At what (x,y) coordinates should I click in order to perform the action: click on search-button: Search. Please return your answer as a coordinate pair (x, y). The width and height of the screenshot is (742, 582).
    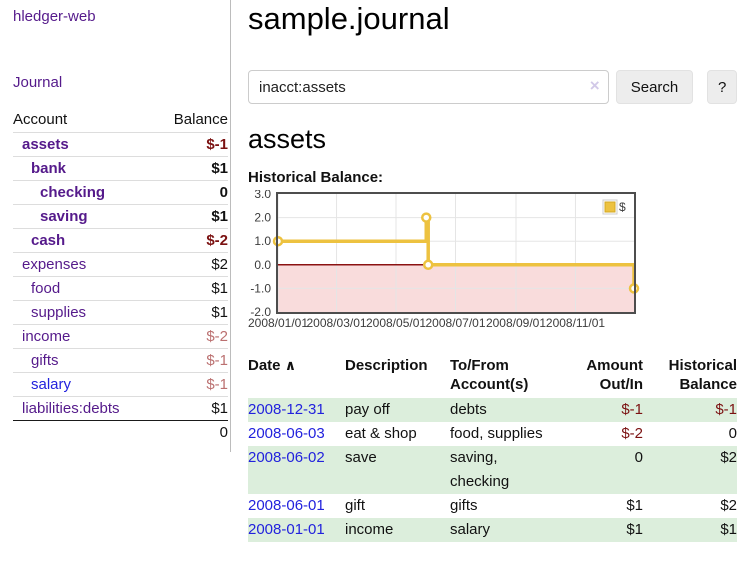
    Looking at the image, I should click on (654, 87).